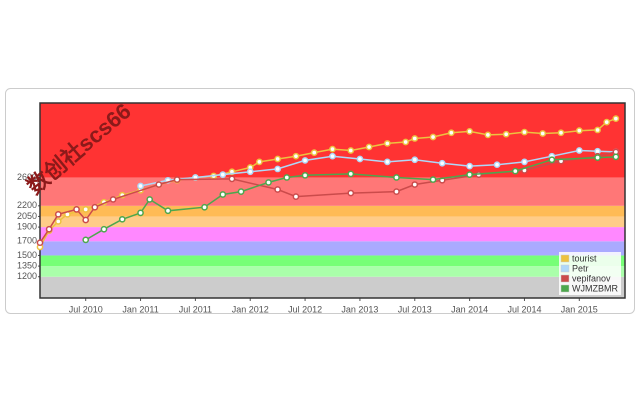  What do you see at coordinates (27, 265) in the screenshot?
I see `y-tick-label: 1350` at bounding box center [27, 265].